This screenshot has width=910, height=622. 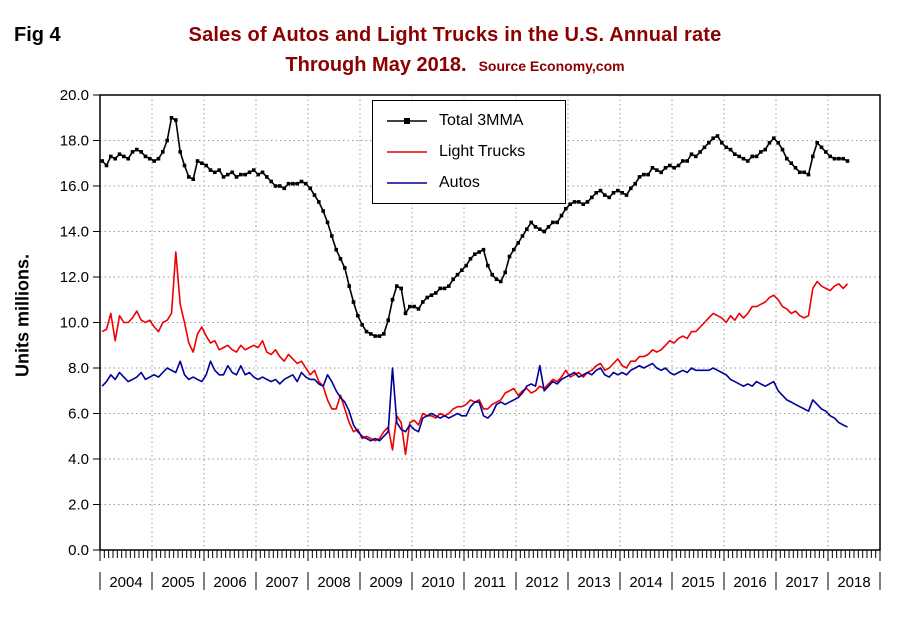 I want to click on x-tick-label: 2008, so click(x=333, y=582).